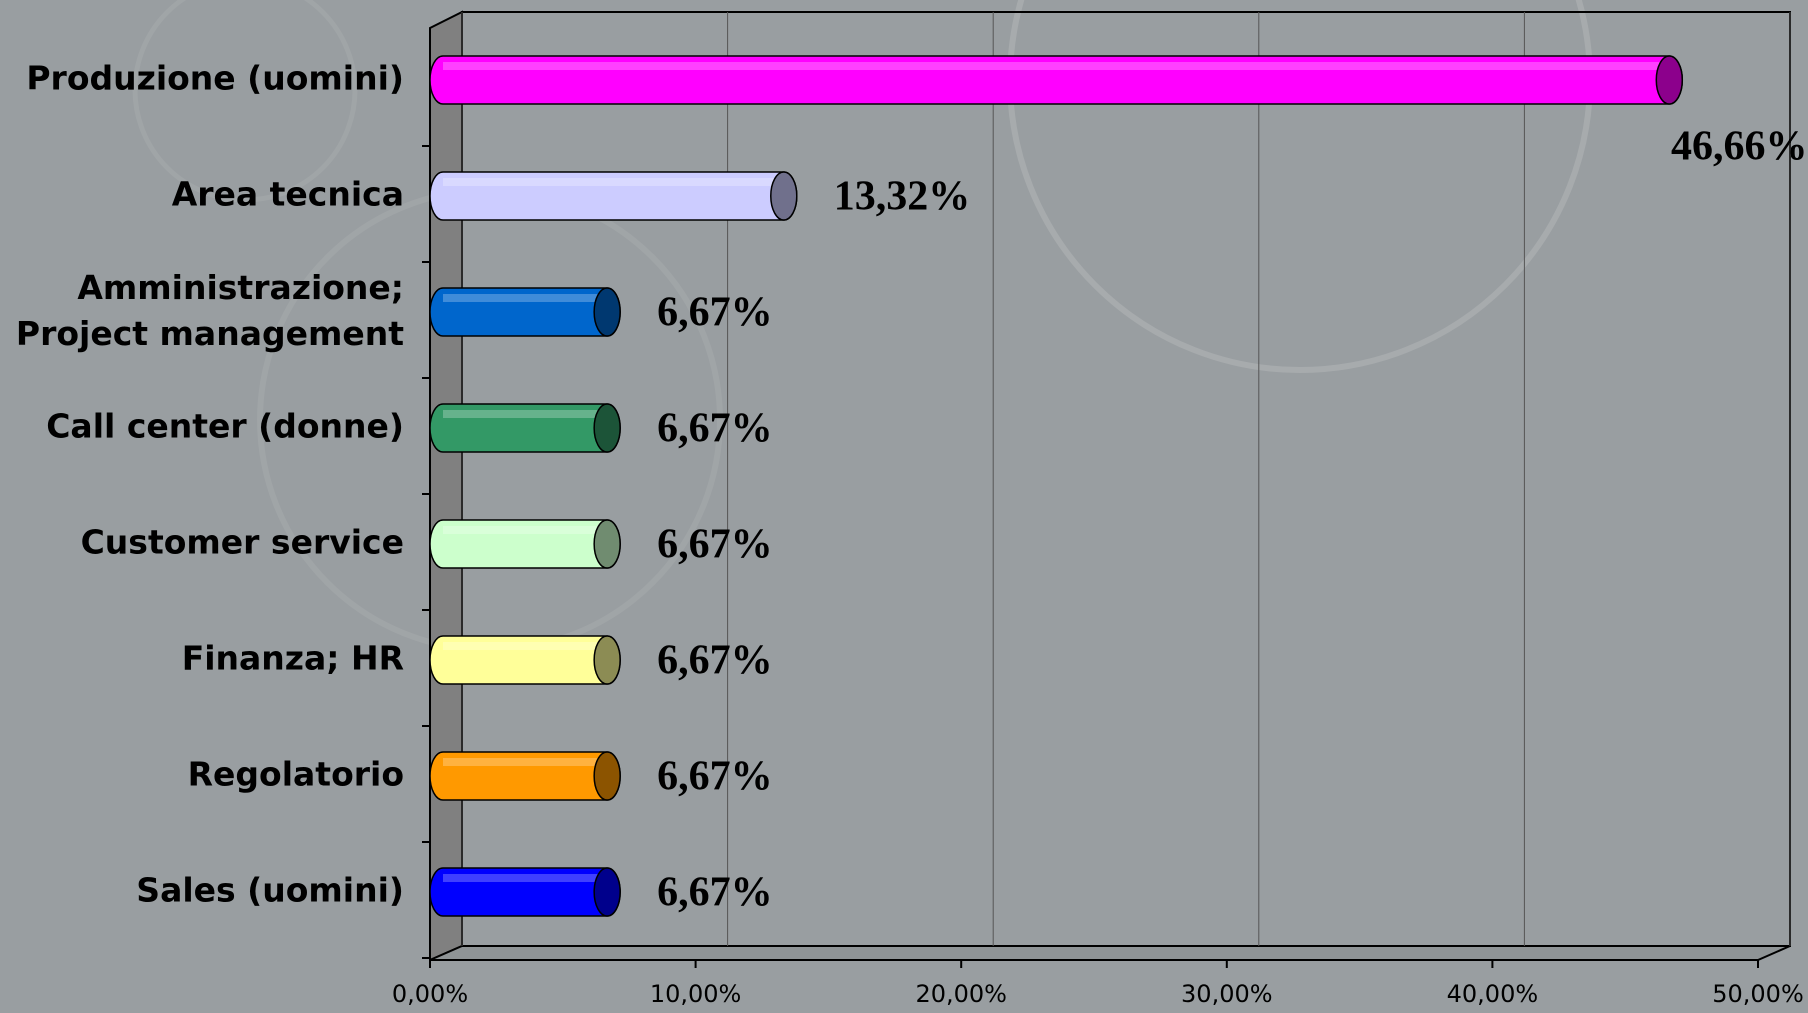  Describe the element at coordinates (1110, 953) in the screenshot. I see `floor` at that location.